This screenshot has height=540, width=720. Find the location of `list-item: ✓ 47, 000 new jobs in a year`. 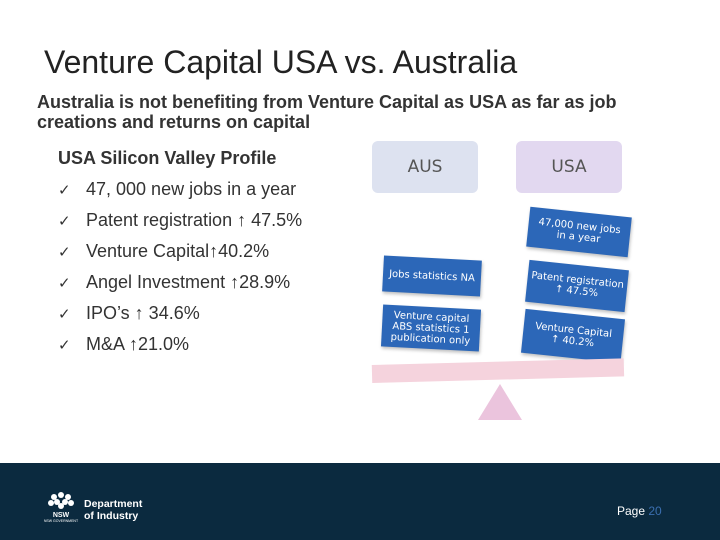

list-item: ✓ 47, 000 new jobs in a year is located at coordinates (180, 189).